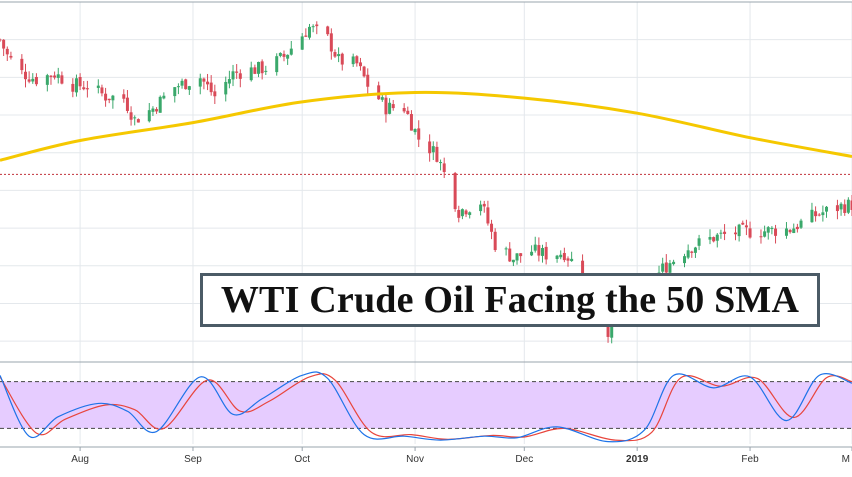  I want to click on headline-text: WTI Crude Oil Facing the 50 SMA, so click(510, 300).